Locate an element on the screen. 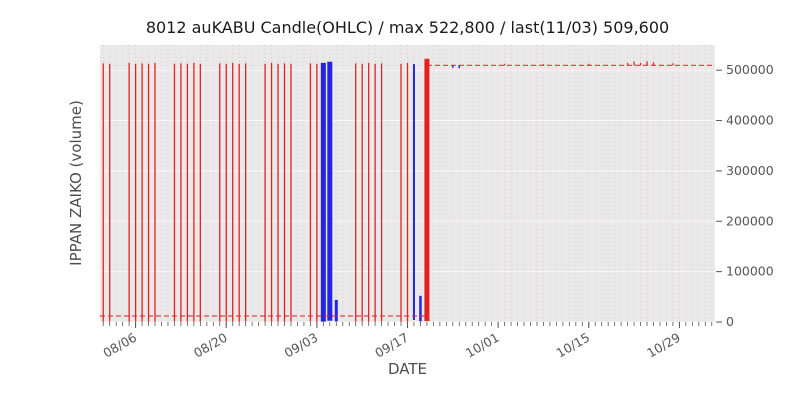 This screenshot has width=800, height=400. svg-text: 08/20 is located at coordinates (210, 345).